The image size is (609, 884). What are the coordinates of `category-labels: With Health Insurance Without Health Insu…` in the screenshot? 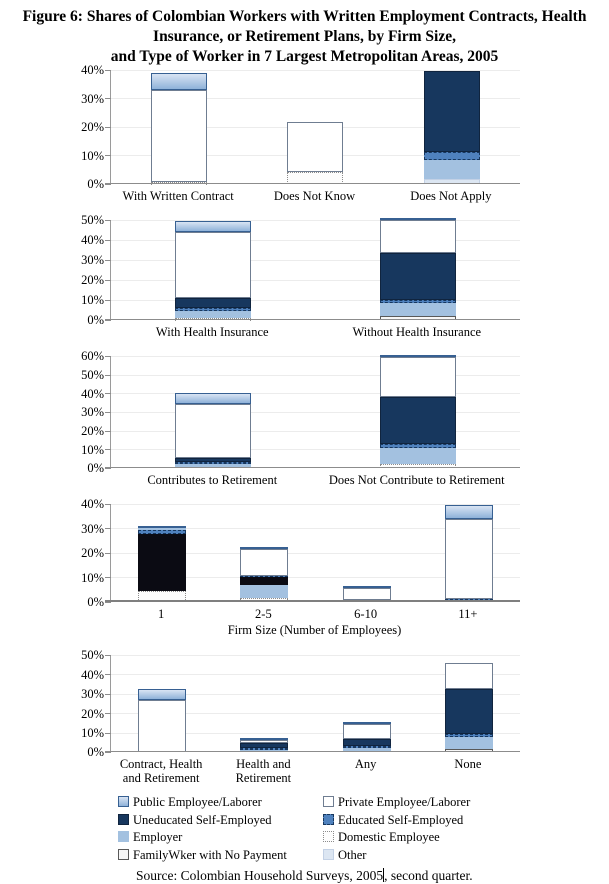 It's located at (314, 329).